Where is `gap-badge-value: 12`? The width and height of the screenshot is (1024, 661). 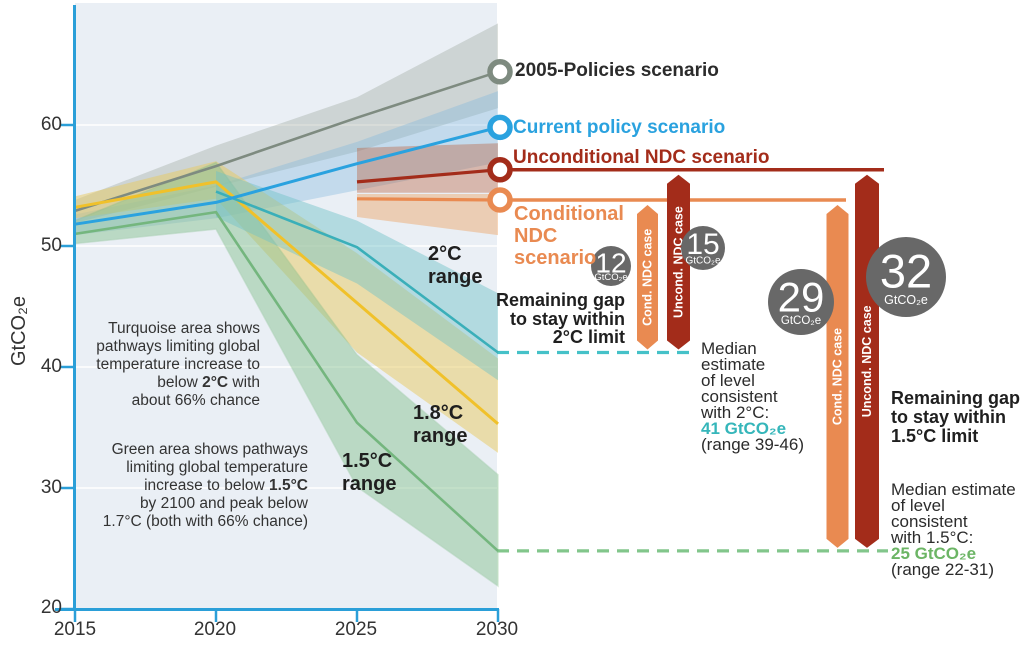 gap-badge-value: 12 is located at coordinates (610, 263).